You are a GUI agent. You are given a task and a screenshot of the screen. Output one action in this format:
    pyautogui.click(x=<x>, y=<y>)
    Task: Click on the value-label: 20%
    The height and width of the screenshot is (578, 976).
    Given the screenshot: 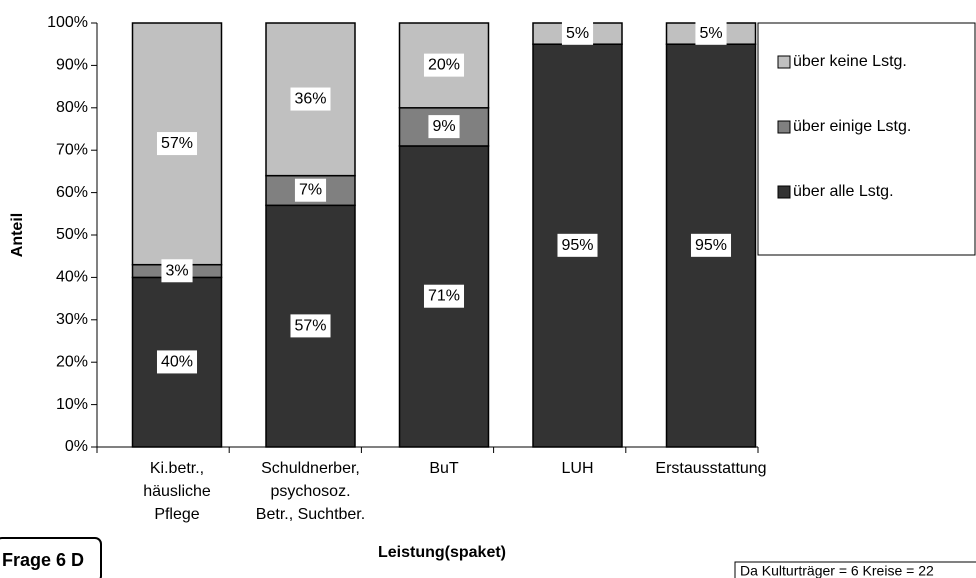 What is the action you would take?
    pyautogui.click(x=444, y=65)
    